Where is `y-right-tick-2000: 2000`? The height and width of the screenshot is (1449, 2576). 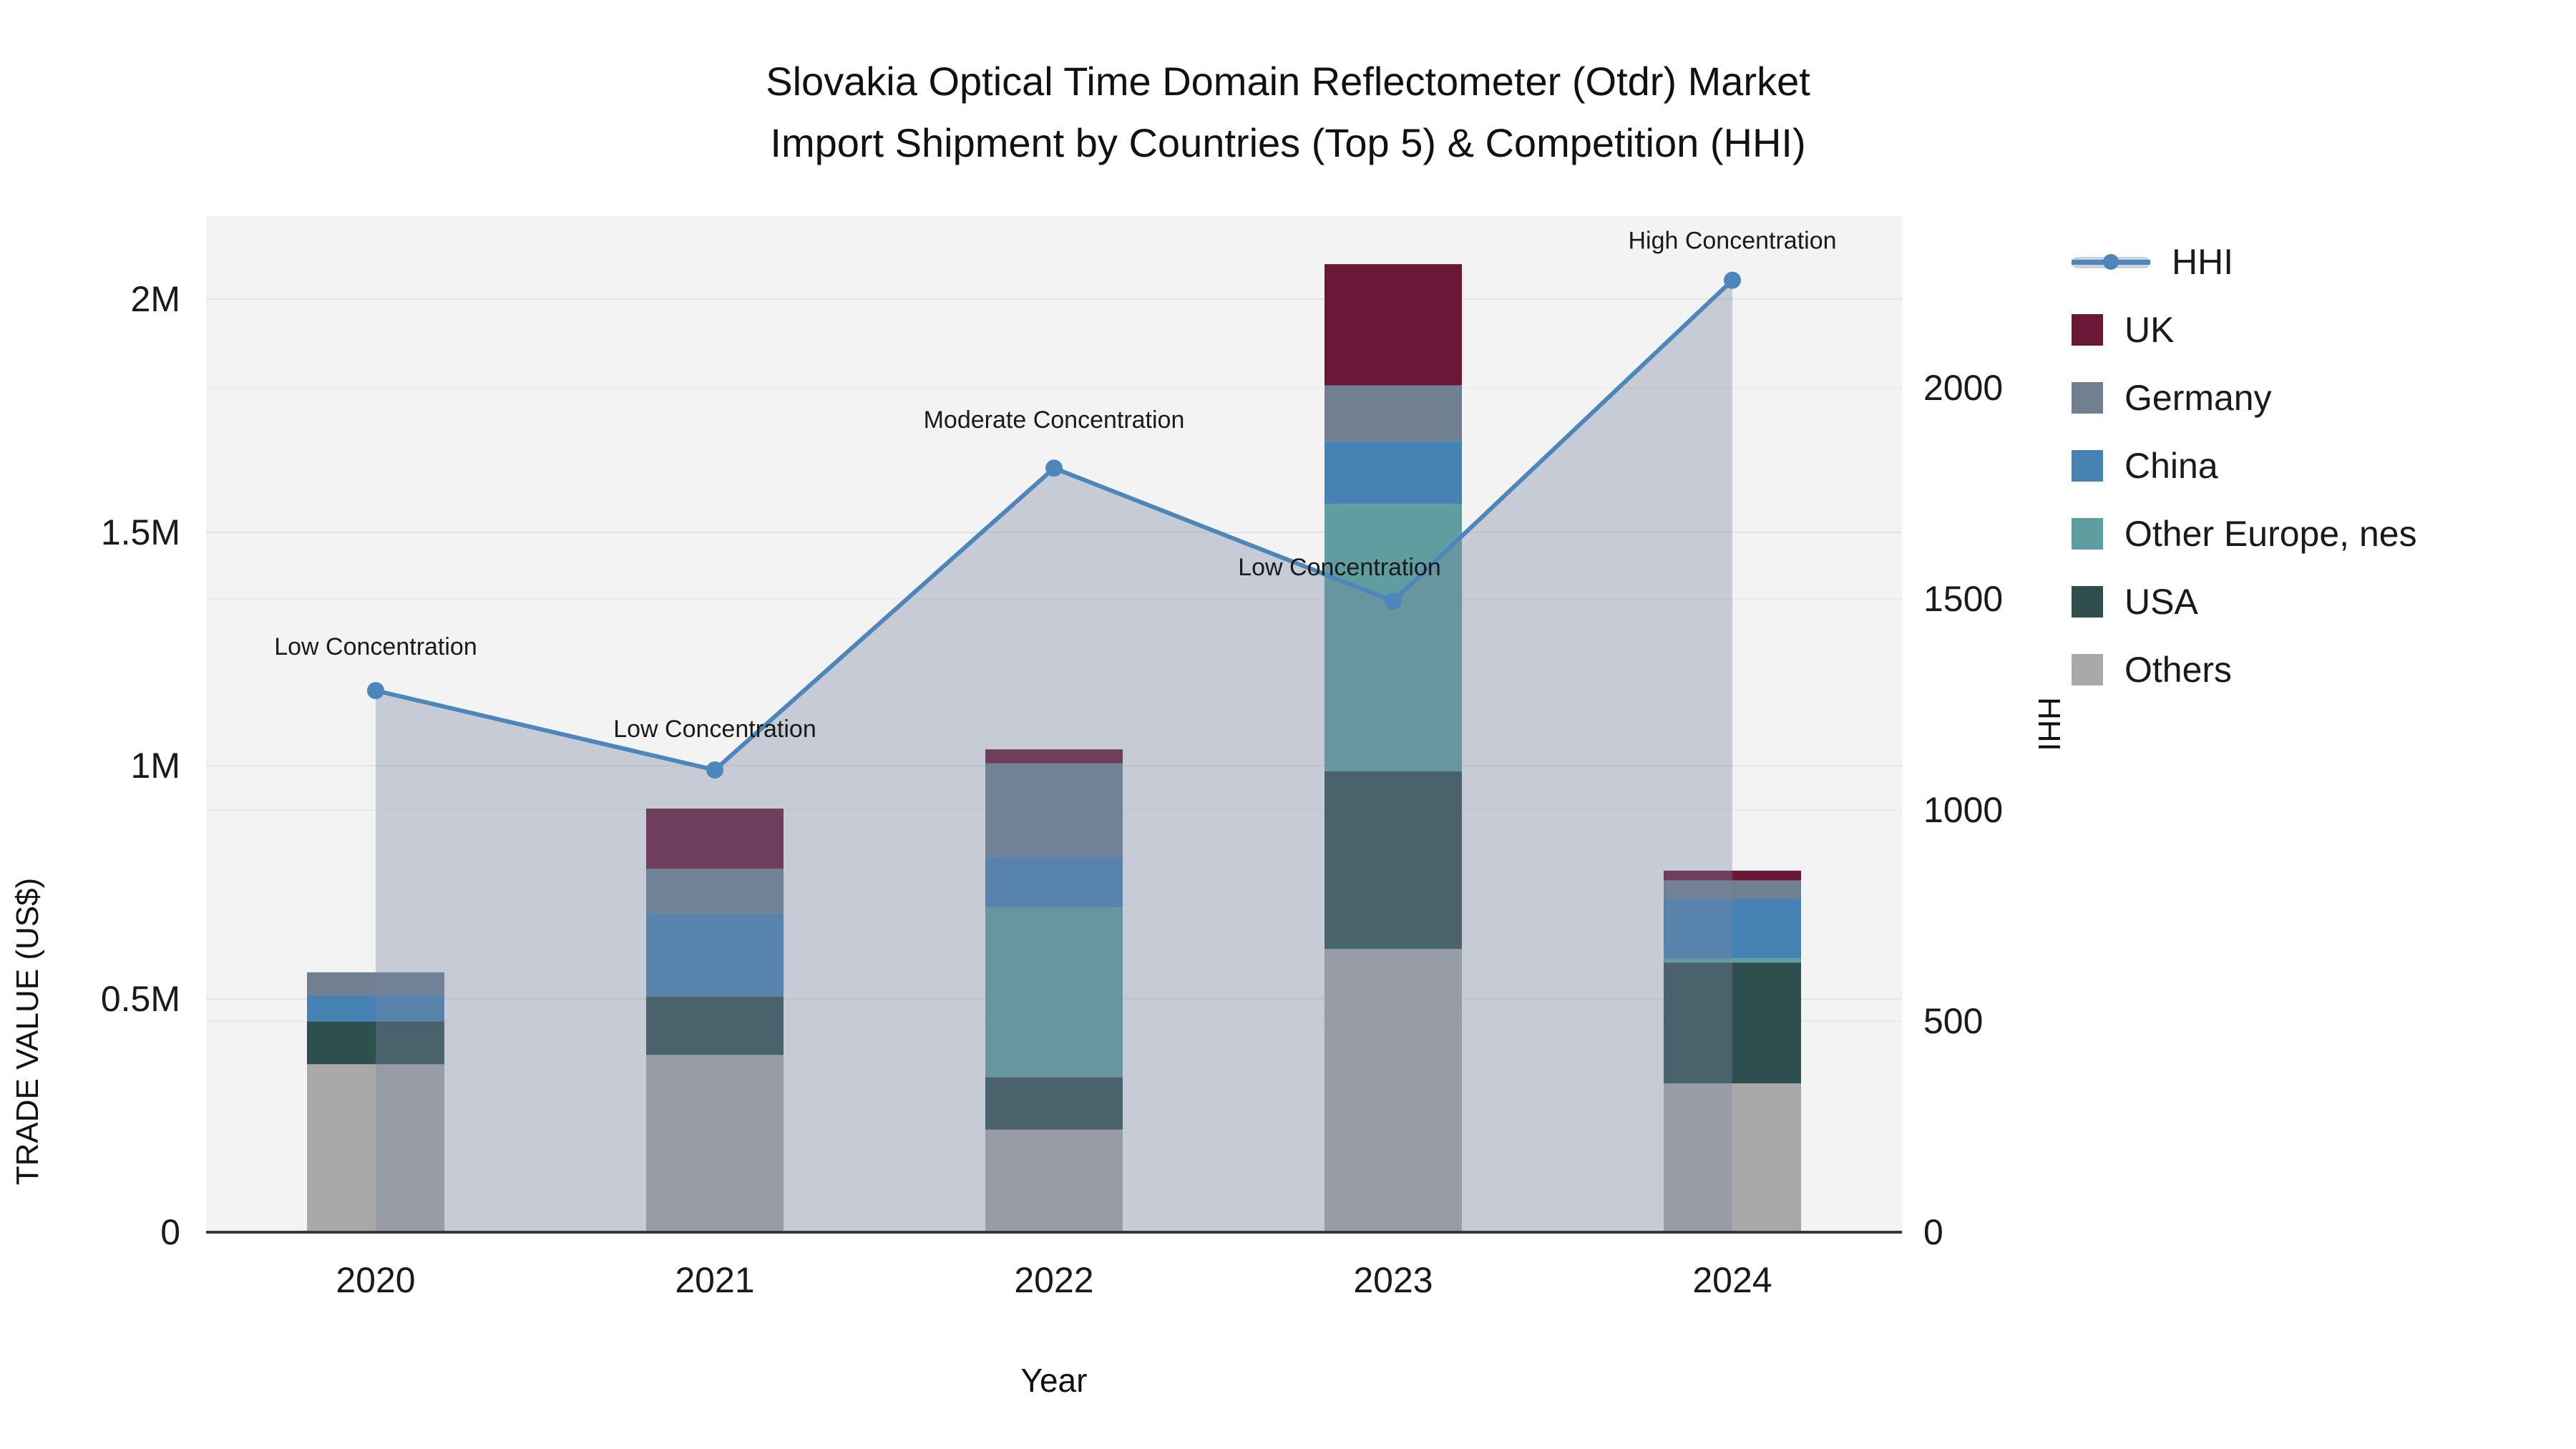
y-right-tick-2000: 2000 is located at coordinates (1963, 388).